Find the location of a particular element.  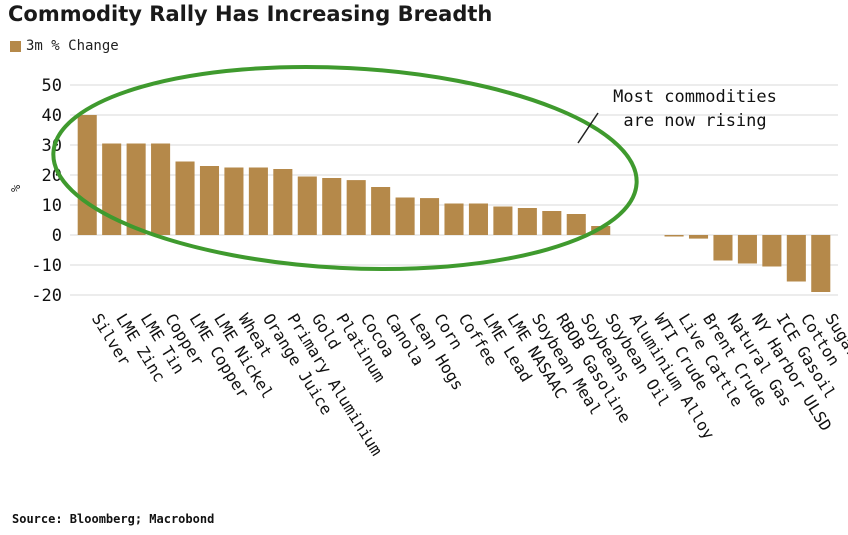

y-tick-label: 40 is located at coordinates (52, 116).